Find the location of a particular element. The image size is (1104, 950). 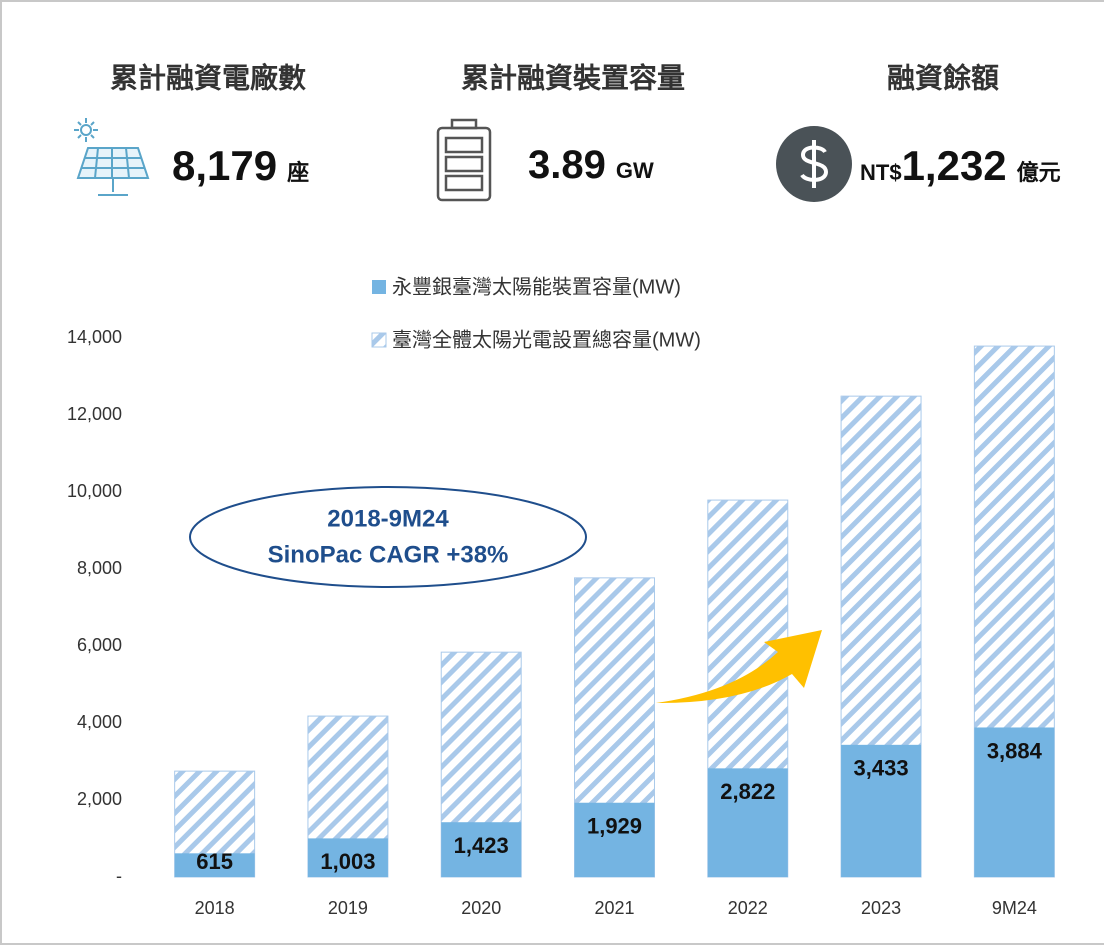

y-tick-label: 6,000 is located at coordinates (99, 645).